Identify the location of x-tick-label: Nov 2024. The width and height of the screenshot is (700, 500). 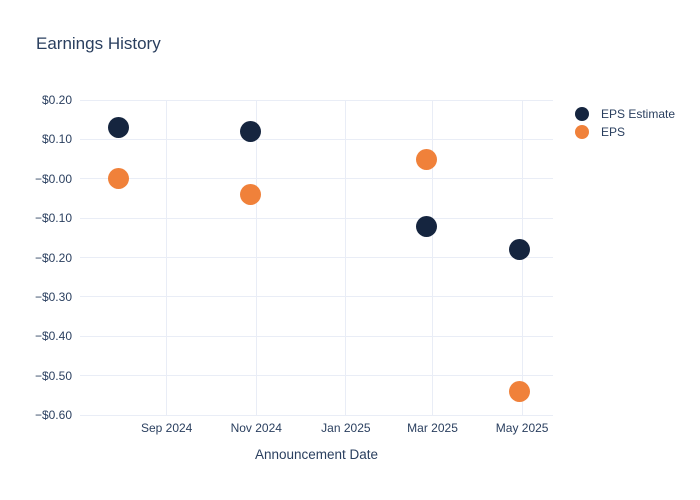
(256, 428).